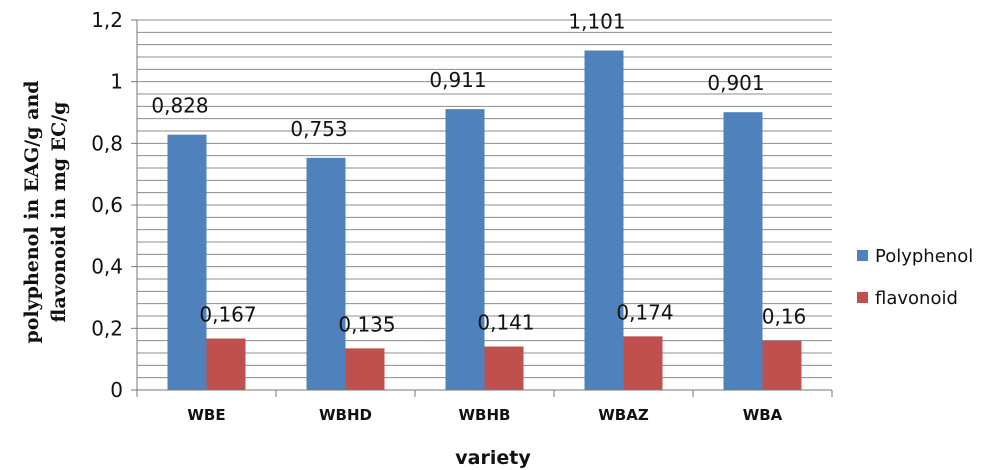 This screenshot has height=470, width=1005. Describe the element at coordinates (32, 211) in the screenshot. I see `y-axis-title-line-1: polyphenol in EAG/g and` at that location.